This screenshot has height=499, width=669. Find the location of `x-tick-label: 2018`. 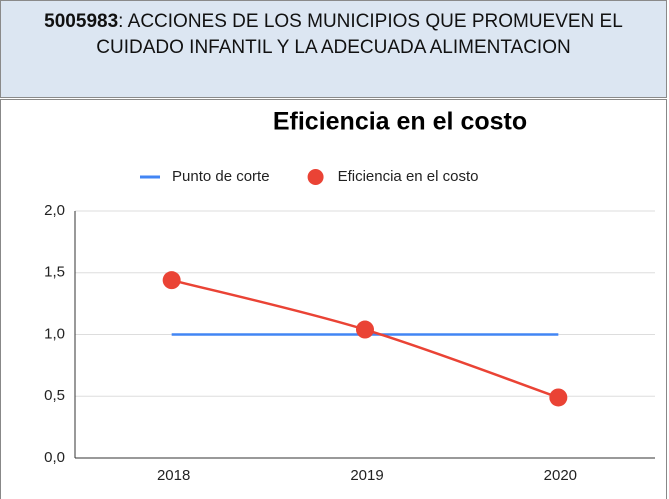

x-tick-label: 2018 is located at coordinates (173, 475).